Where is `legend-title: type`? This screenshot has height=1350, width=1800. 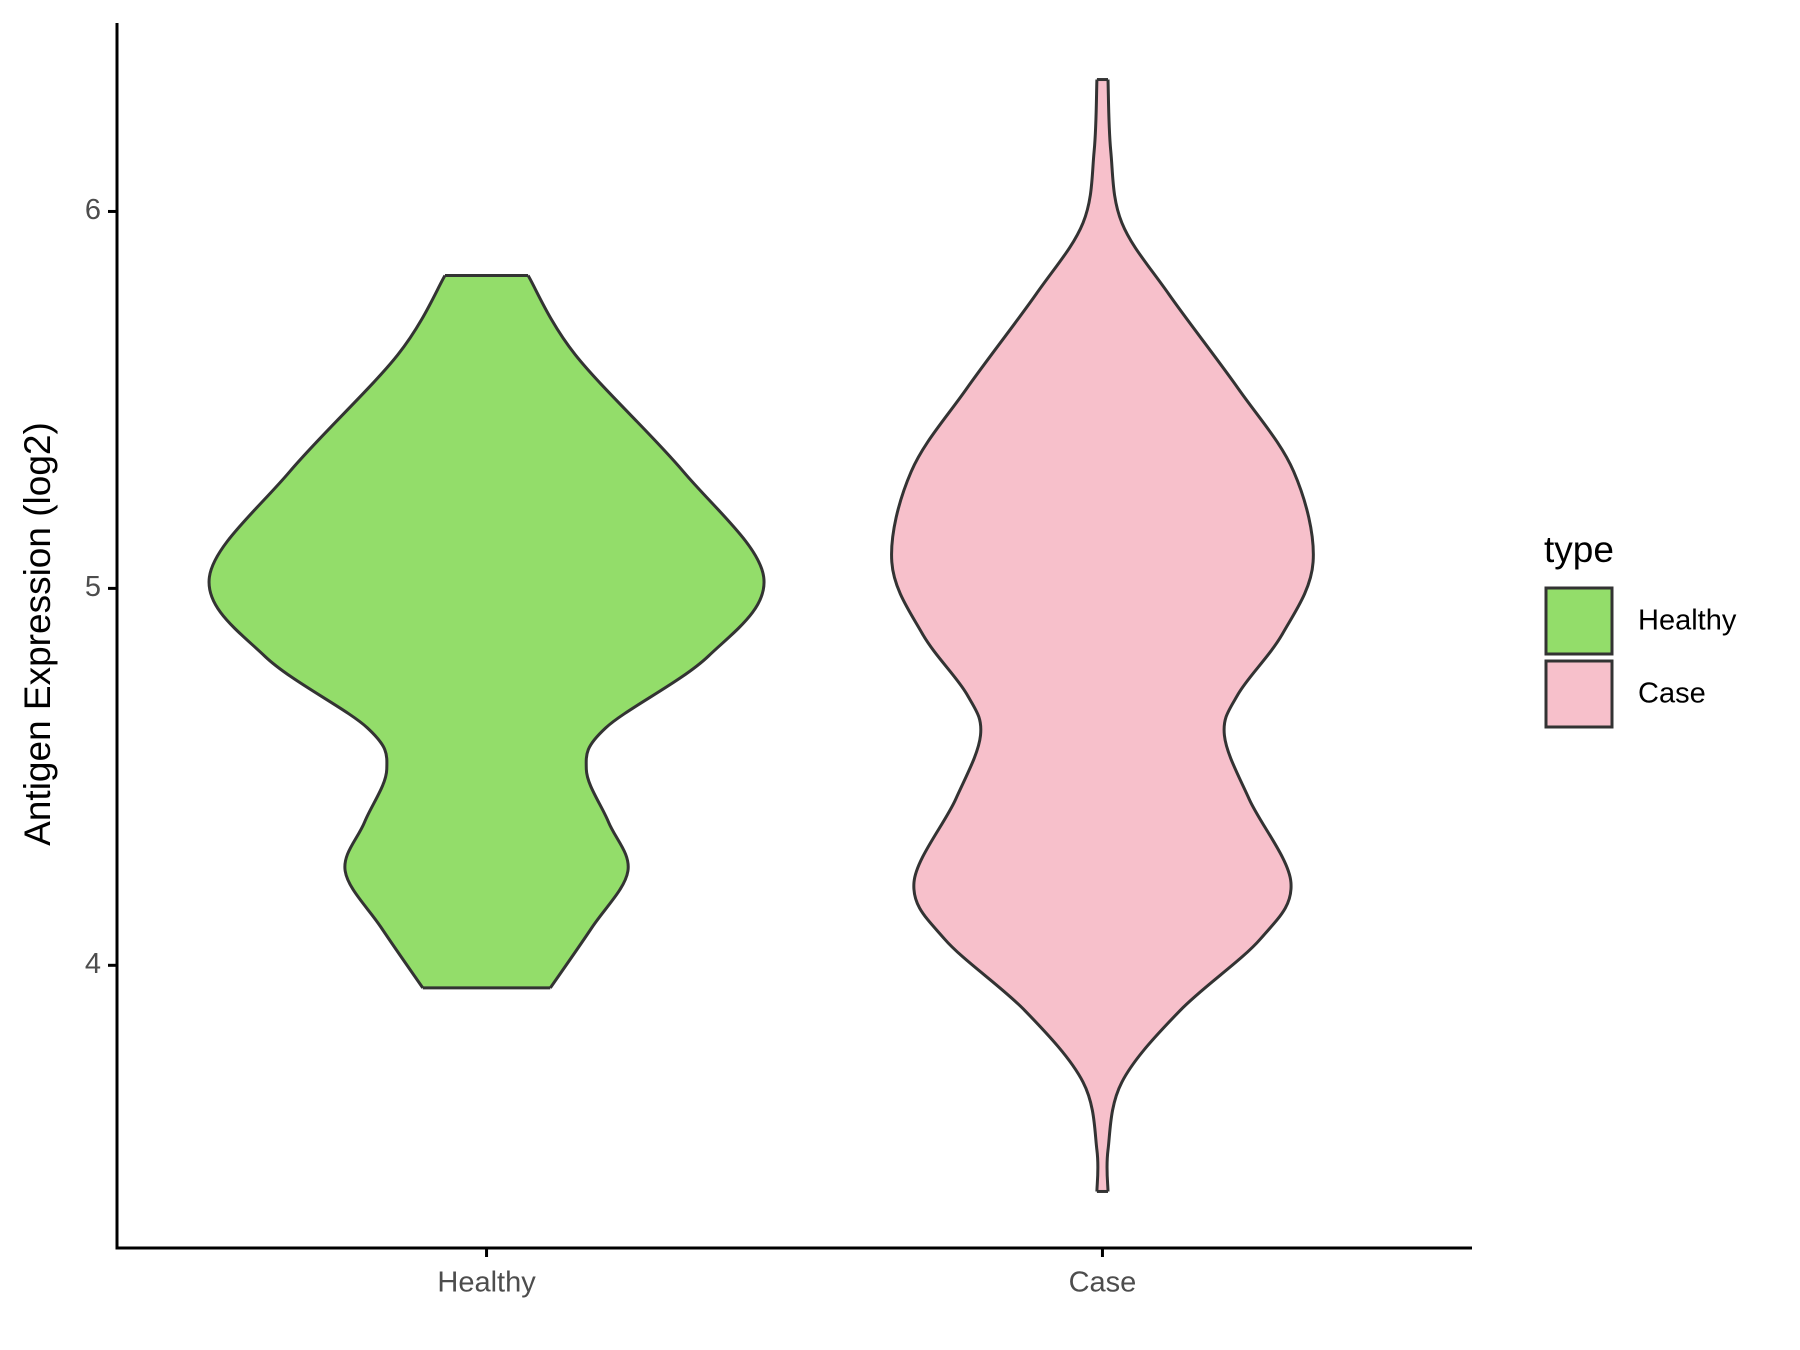
legend-title: type is located at coordinates (1579, 549).